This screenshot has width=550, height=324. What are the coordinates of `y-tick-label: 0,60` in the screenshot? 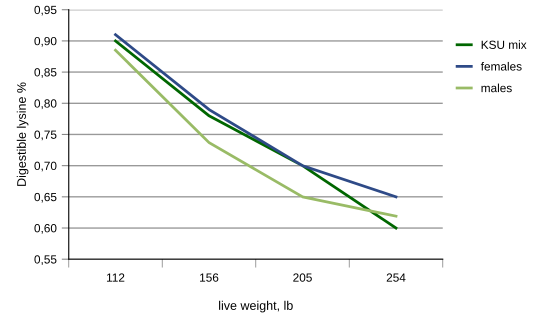 It's located at (45, 229).